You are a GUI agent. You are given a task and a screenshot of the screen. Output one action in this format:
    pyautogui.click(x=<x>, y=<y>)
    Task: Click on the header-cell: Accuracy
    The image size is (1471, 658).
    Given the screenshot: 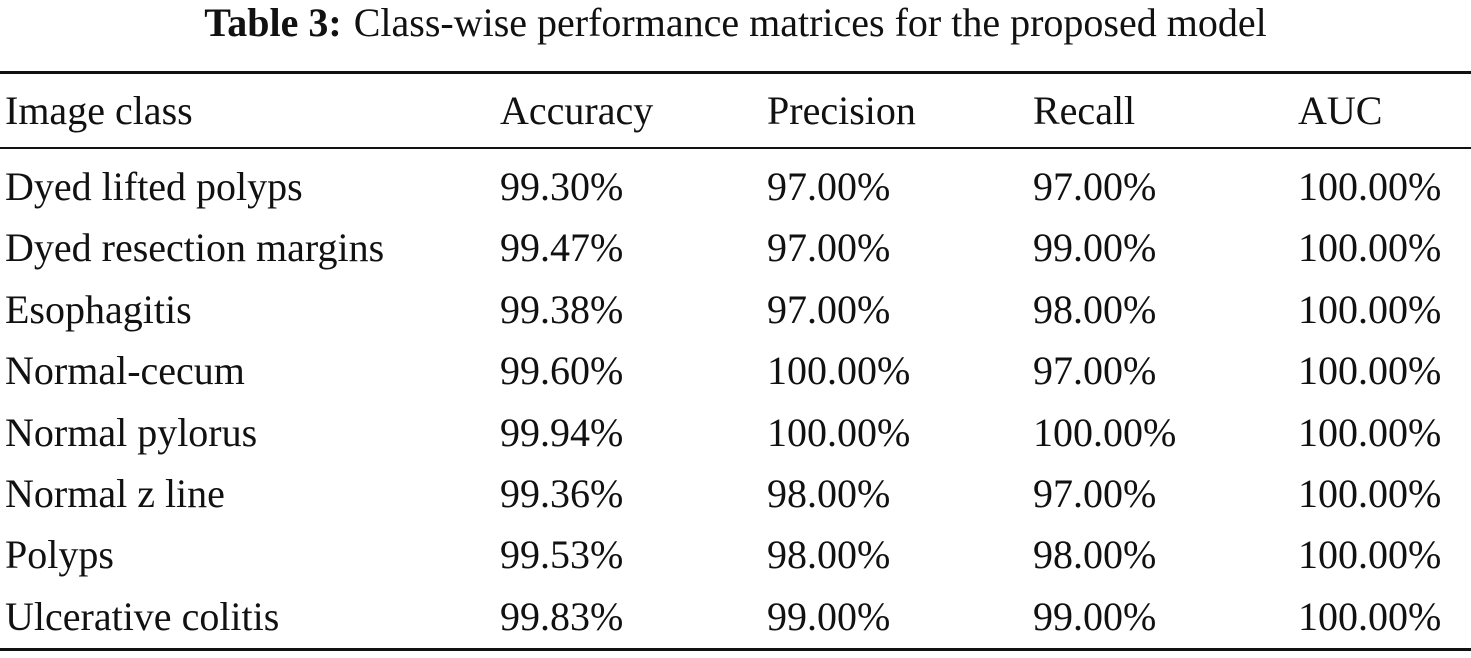 What is the action you would take?
    pyautogui.click(x=577, y=110)
    